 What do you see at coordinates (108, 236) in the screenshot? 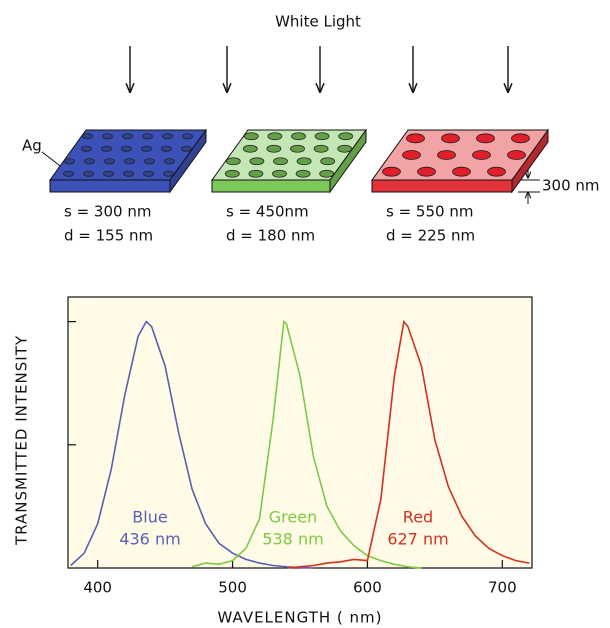
I see `d-label: d = 155 nm` at bounding box center [108, 236].